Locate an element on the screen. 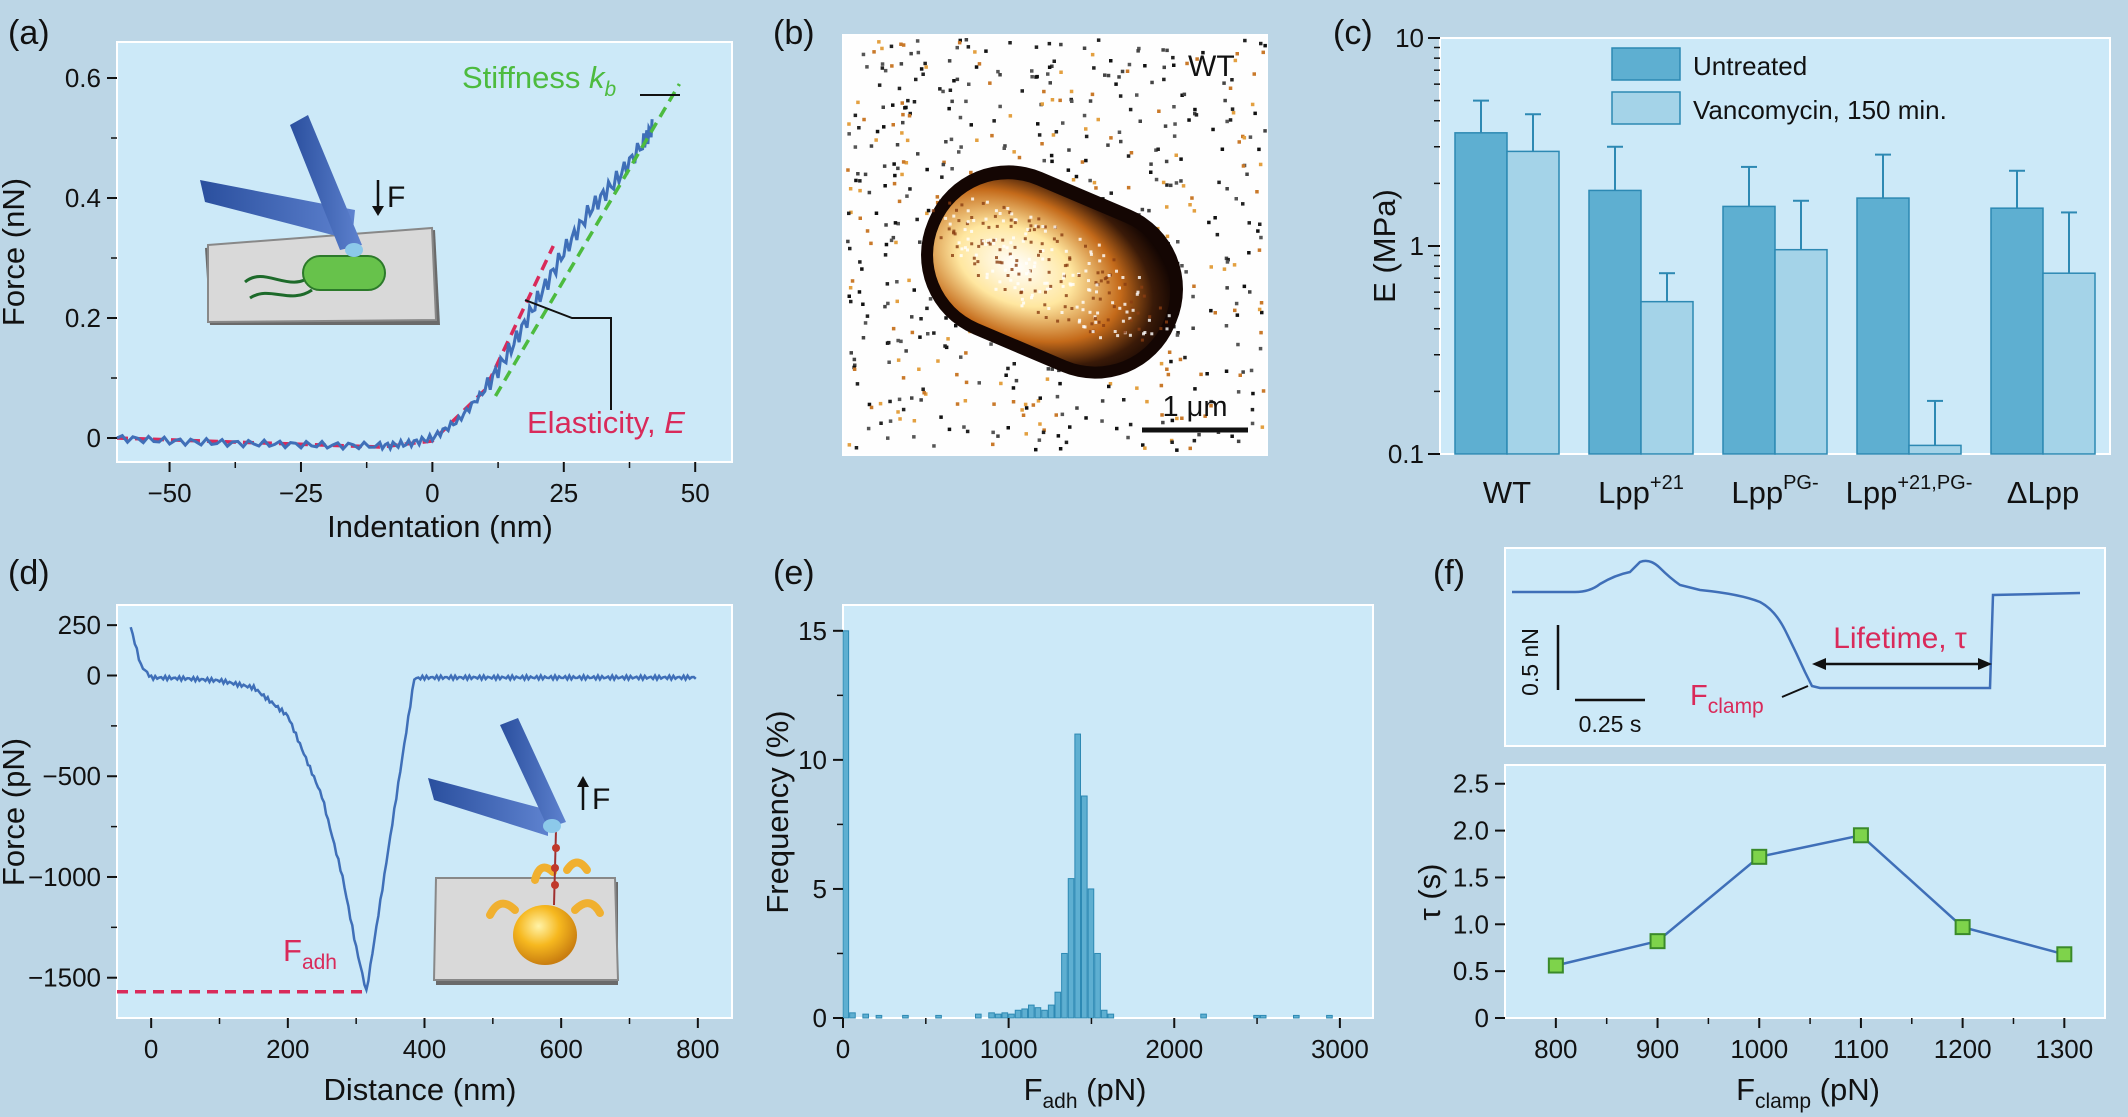  y-tick-label: −1500 is located at coordinates (64, 978).